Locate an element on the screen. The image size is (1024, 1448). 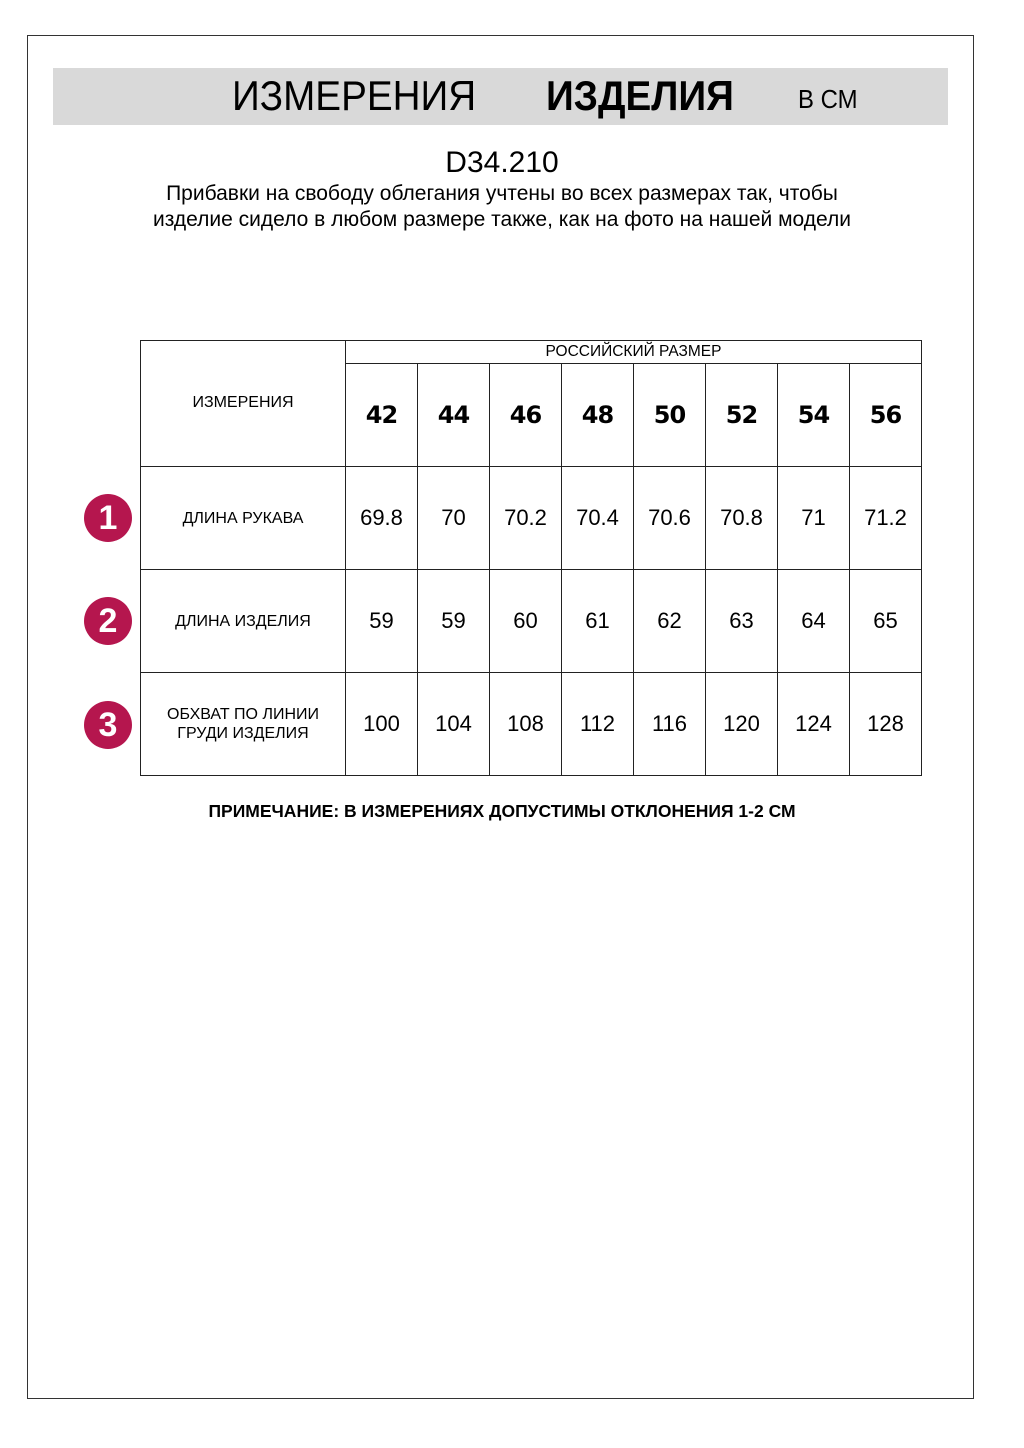
value-cell: 71 is located at coordinates (813, 518).